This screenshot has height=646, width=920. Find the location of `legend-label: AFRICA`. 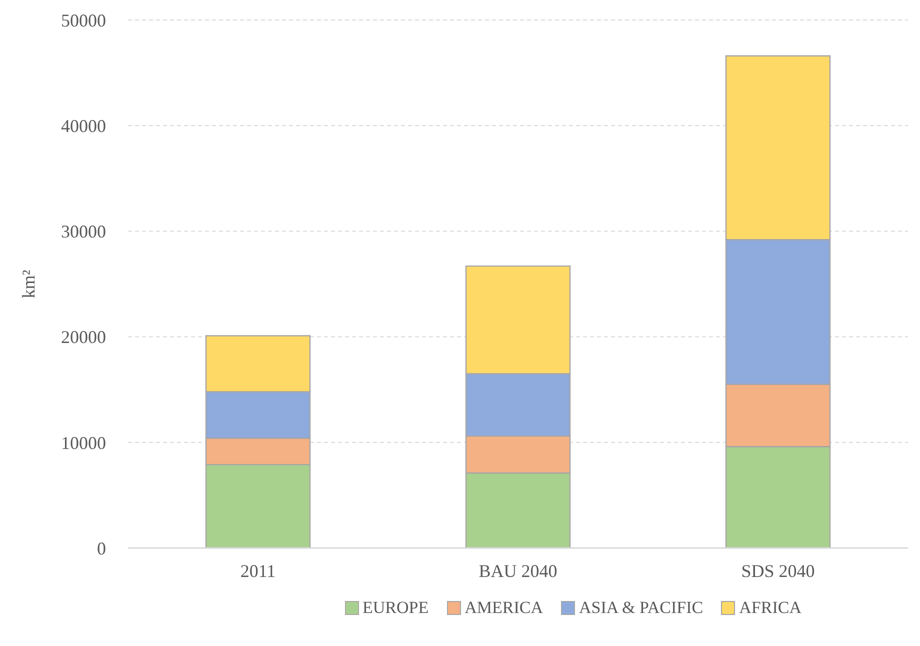

legend-label: AFRICA is located at coordinates (770, 608).